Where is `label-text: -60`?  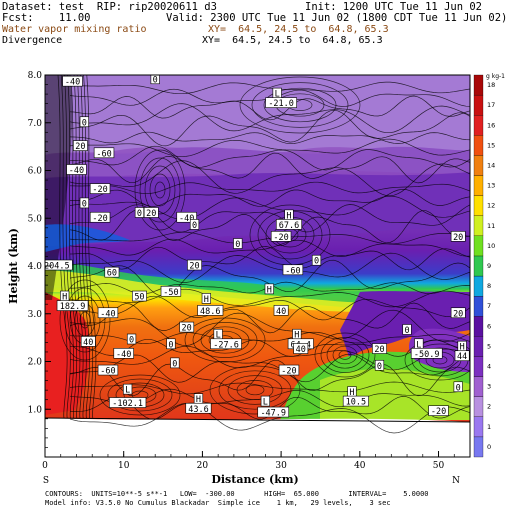 label-text: -60 is located at coordinates (107, 372).